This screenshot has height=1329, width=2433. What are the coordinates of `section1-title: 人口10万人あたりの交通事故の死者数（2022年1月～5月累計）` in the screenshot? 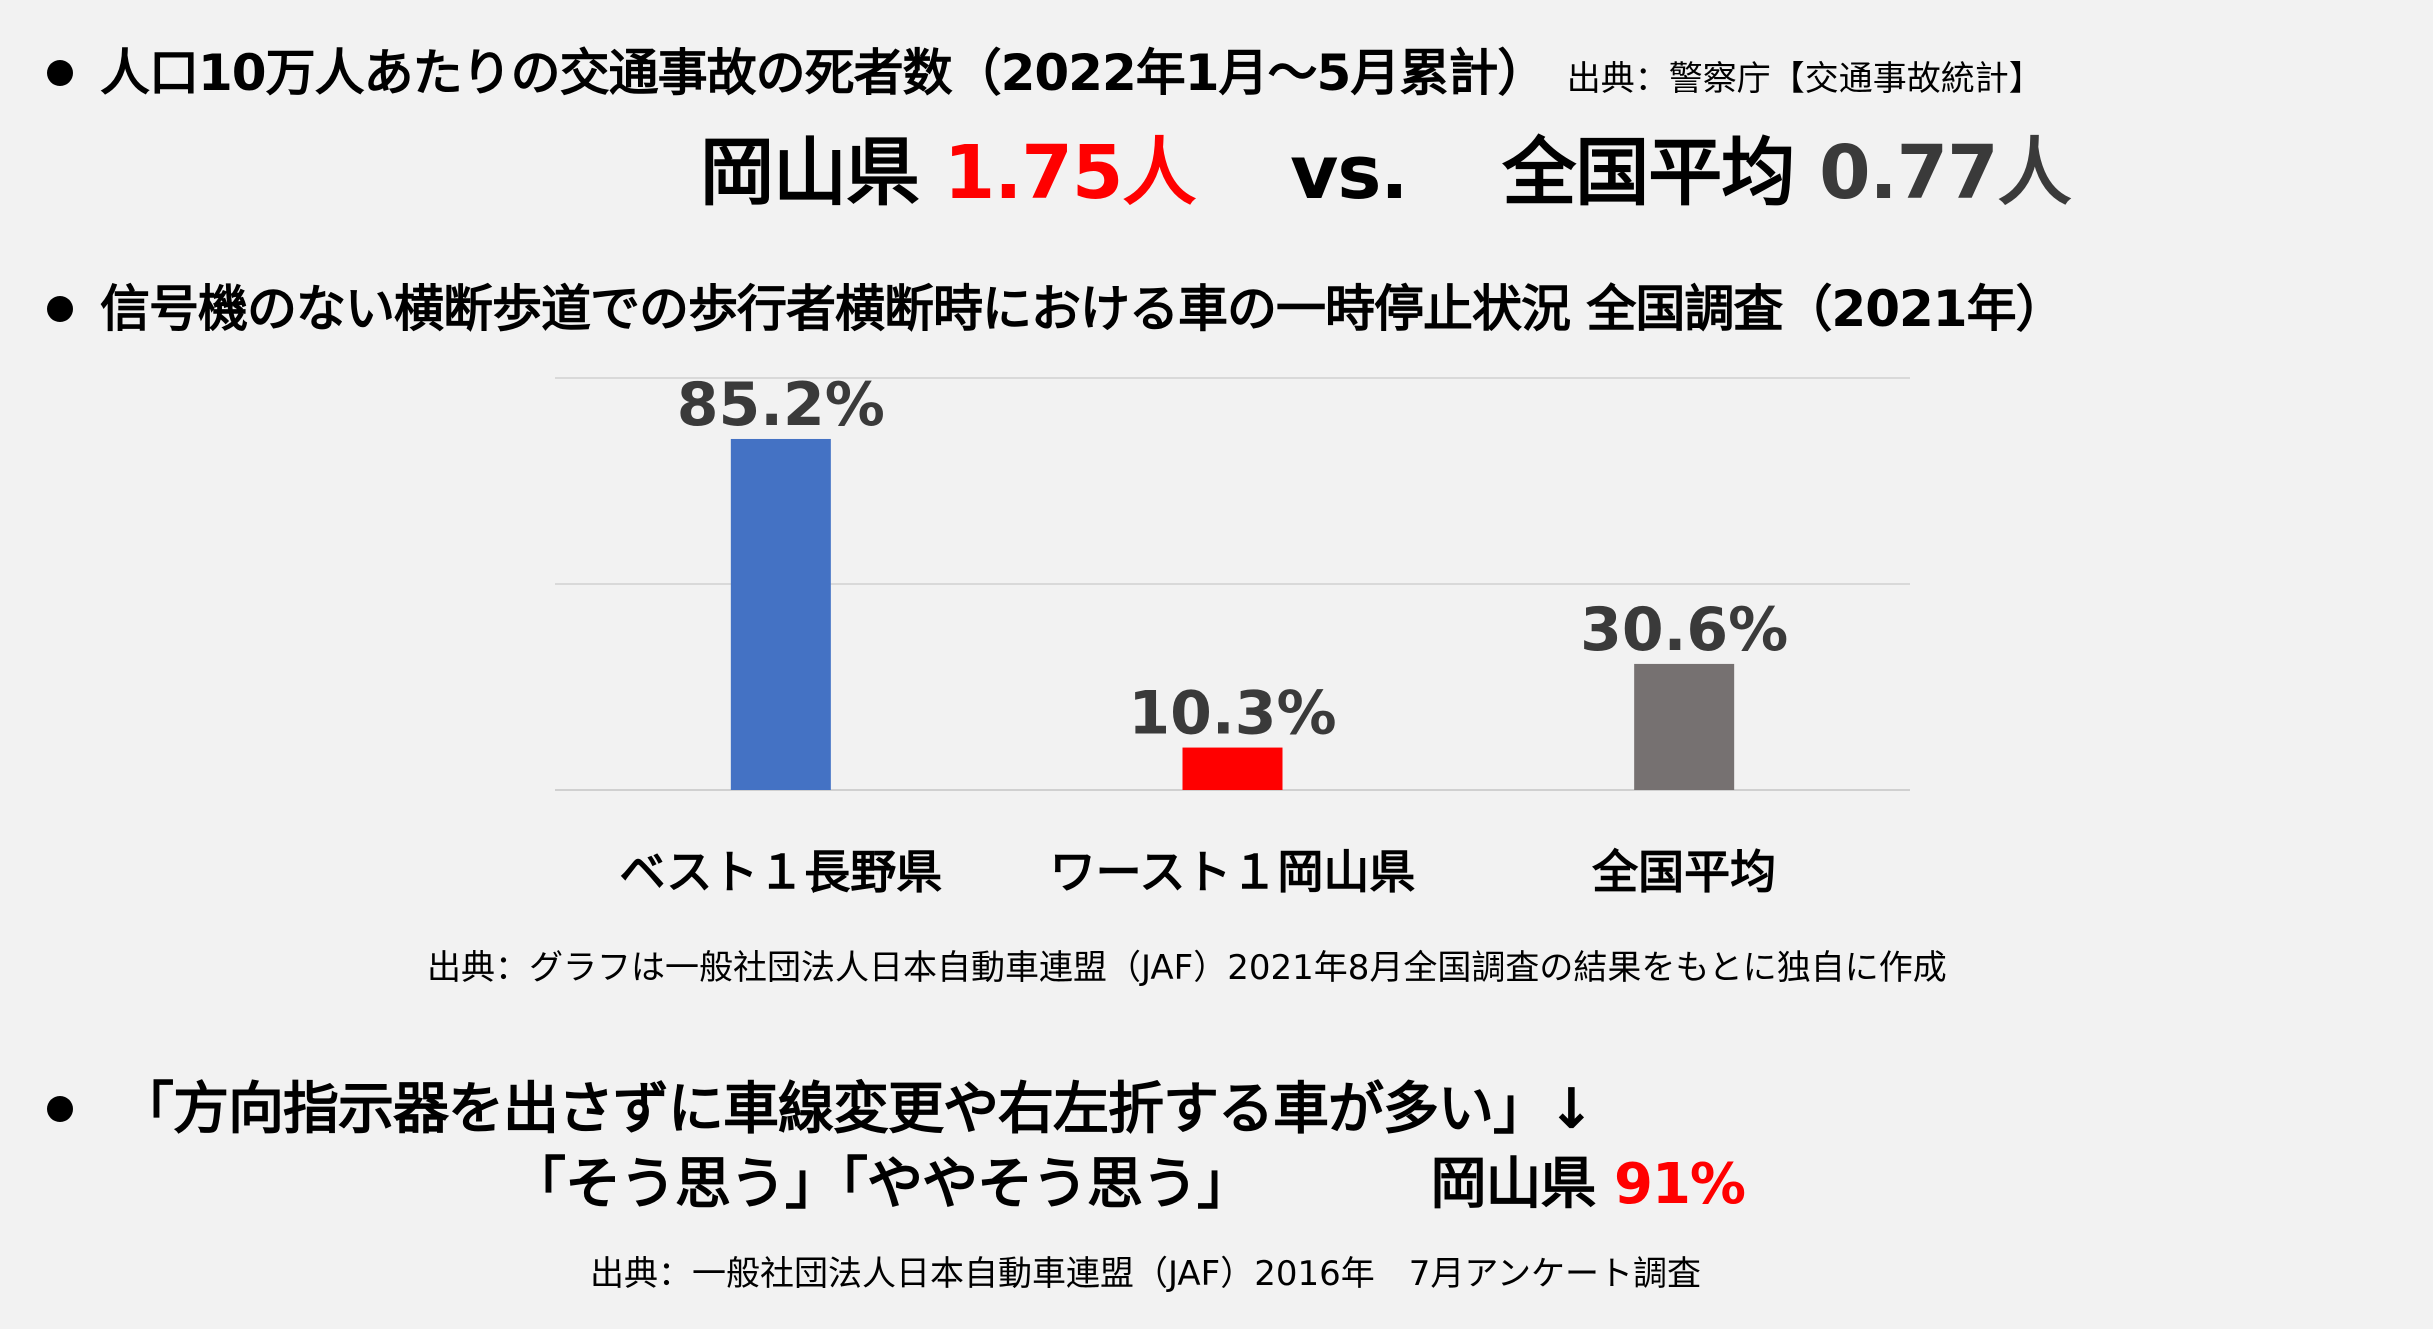 It's located at (823, 73).